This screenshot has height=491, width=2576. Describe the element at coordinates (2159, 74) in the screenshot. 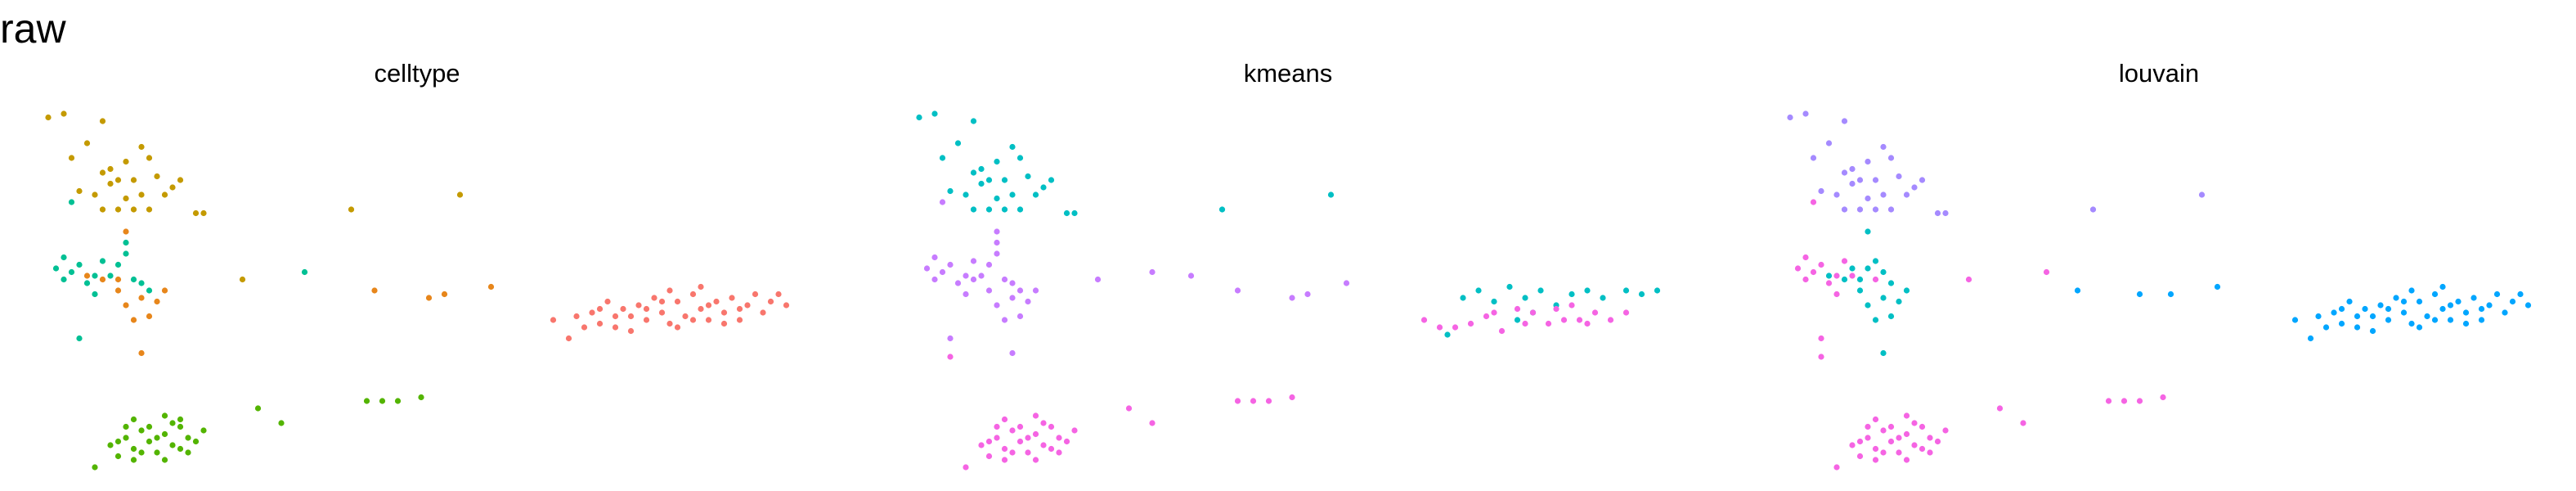

I see `panel-title: louvain` at that location.